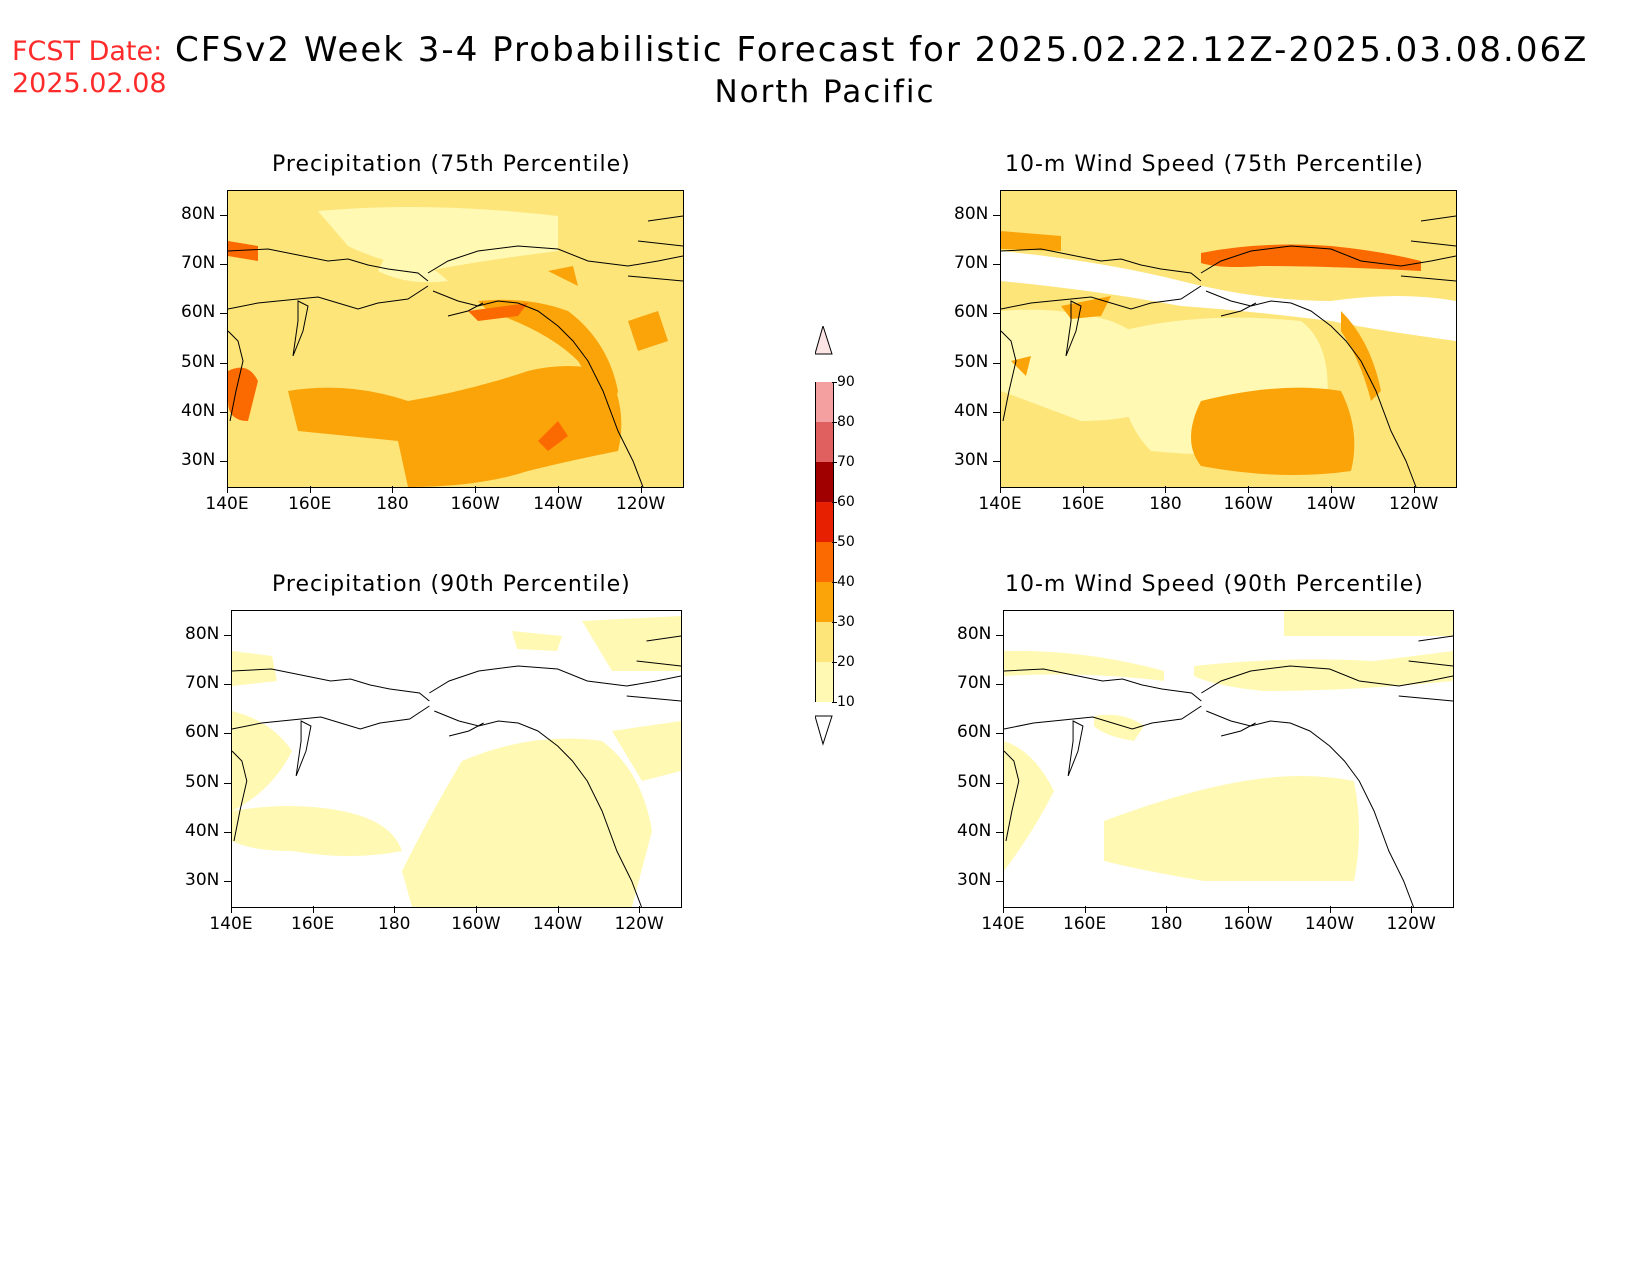 The image size is (1650, 1275). I want to click on colorbar-label: 20, so click(846, 662).